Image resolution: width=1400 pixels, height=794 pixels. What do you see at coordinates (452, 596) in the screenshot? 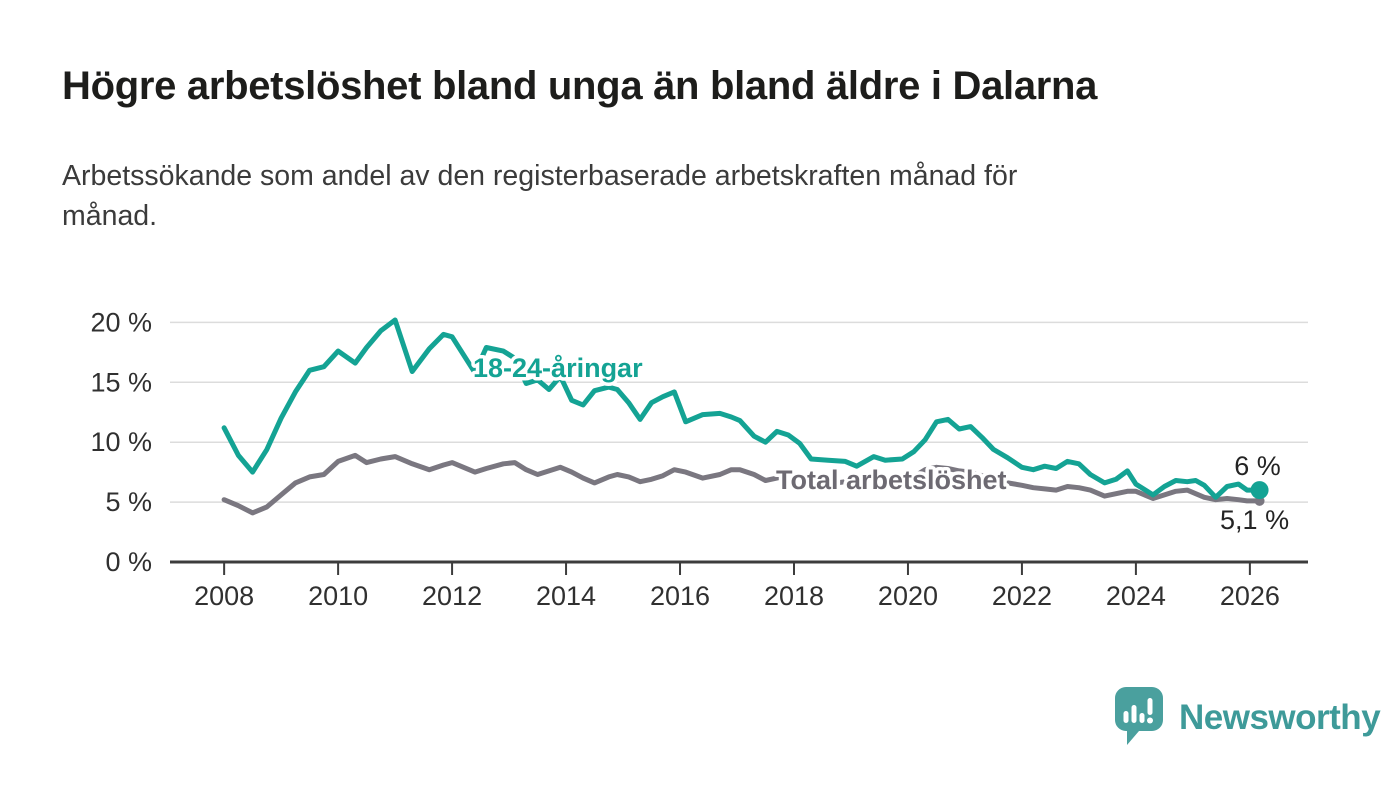
I see `x-axis-label: 2012` at bounding box center [452, 596].